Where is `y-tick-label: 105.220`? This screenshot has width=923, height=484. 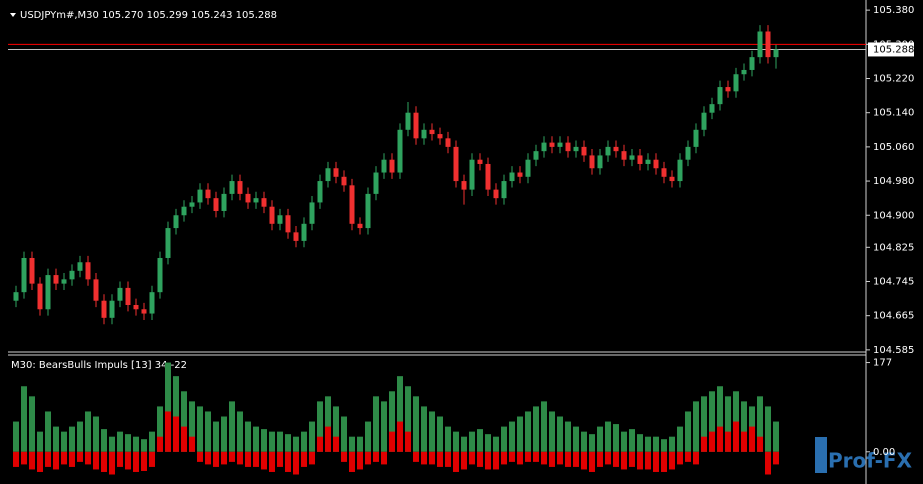 y-tick-label: 105.220 is located at coordinates (893, 79).